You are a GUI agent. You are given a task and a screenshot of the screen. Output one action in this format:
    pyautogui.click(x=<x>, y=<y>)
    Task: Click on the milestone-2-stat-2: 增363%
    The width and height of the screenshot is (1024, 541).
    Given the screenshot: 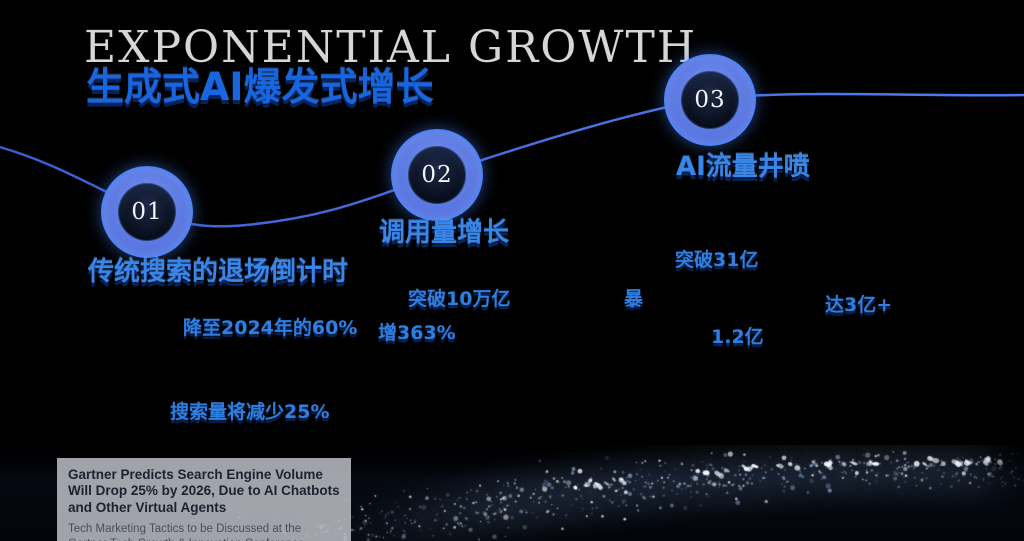 What is the action you would take?
    pyautogui.click(x=417, y=333)
    